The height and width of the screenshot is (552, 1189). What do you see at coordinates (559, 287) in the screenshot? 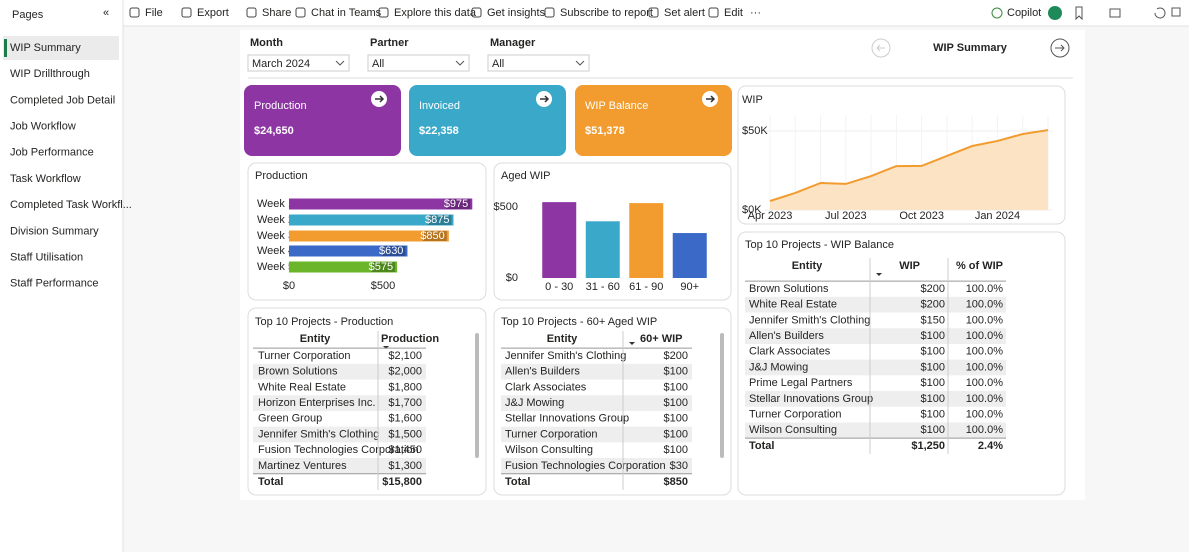
I see `x-tick-label: 0 - 30` at bounding box center [559, 287].